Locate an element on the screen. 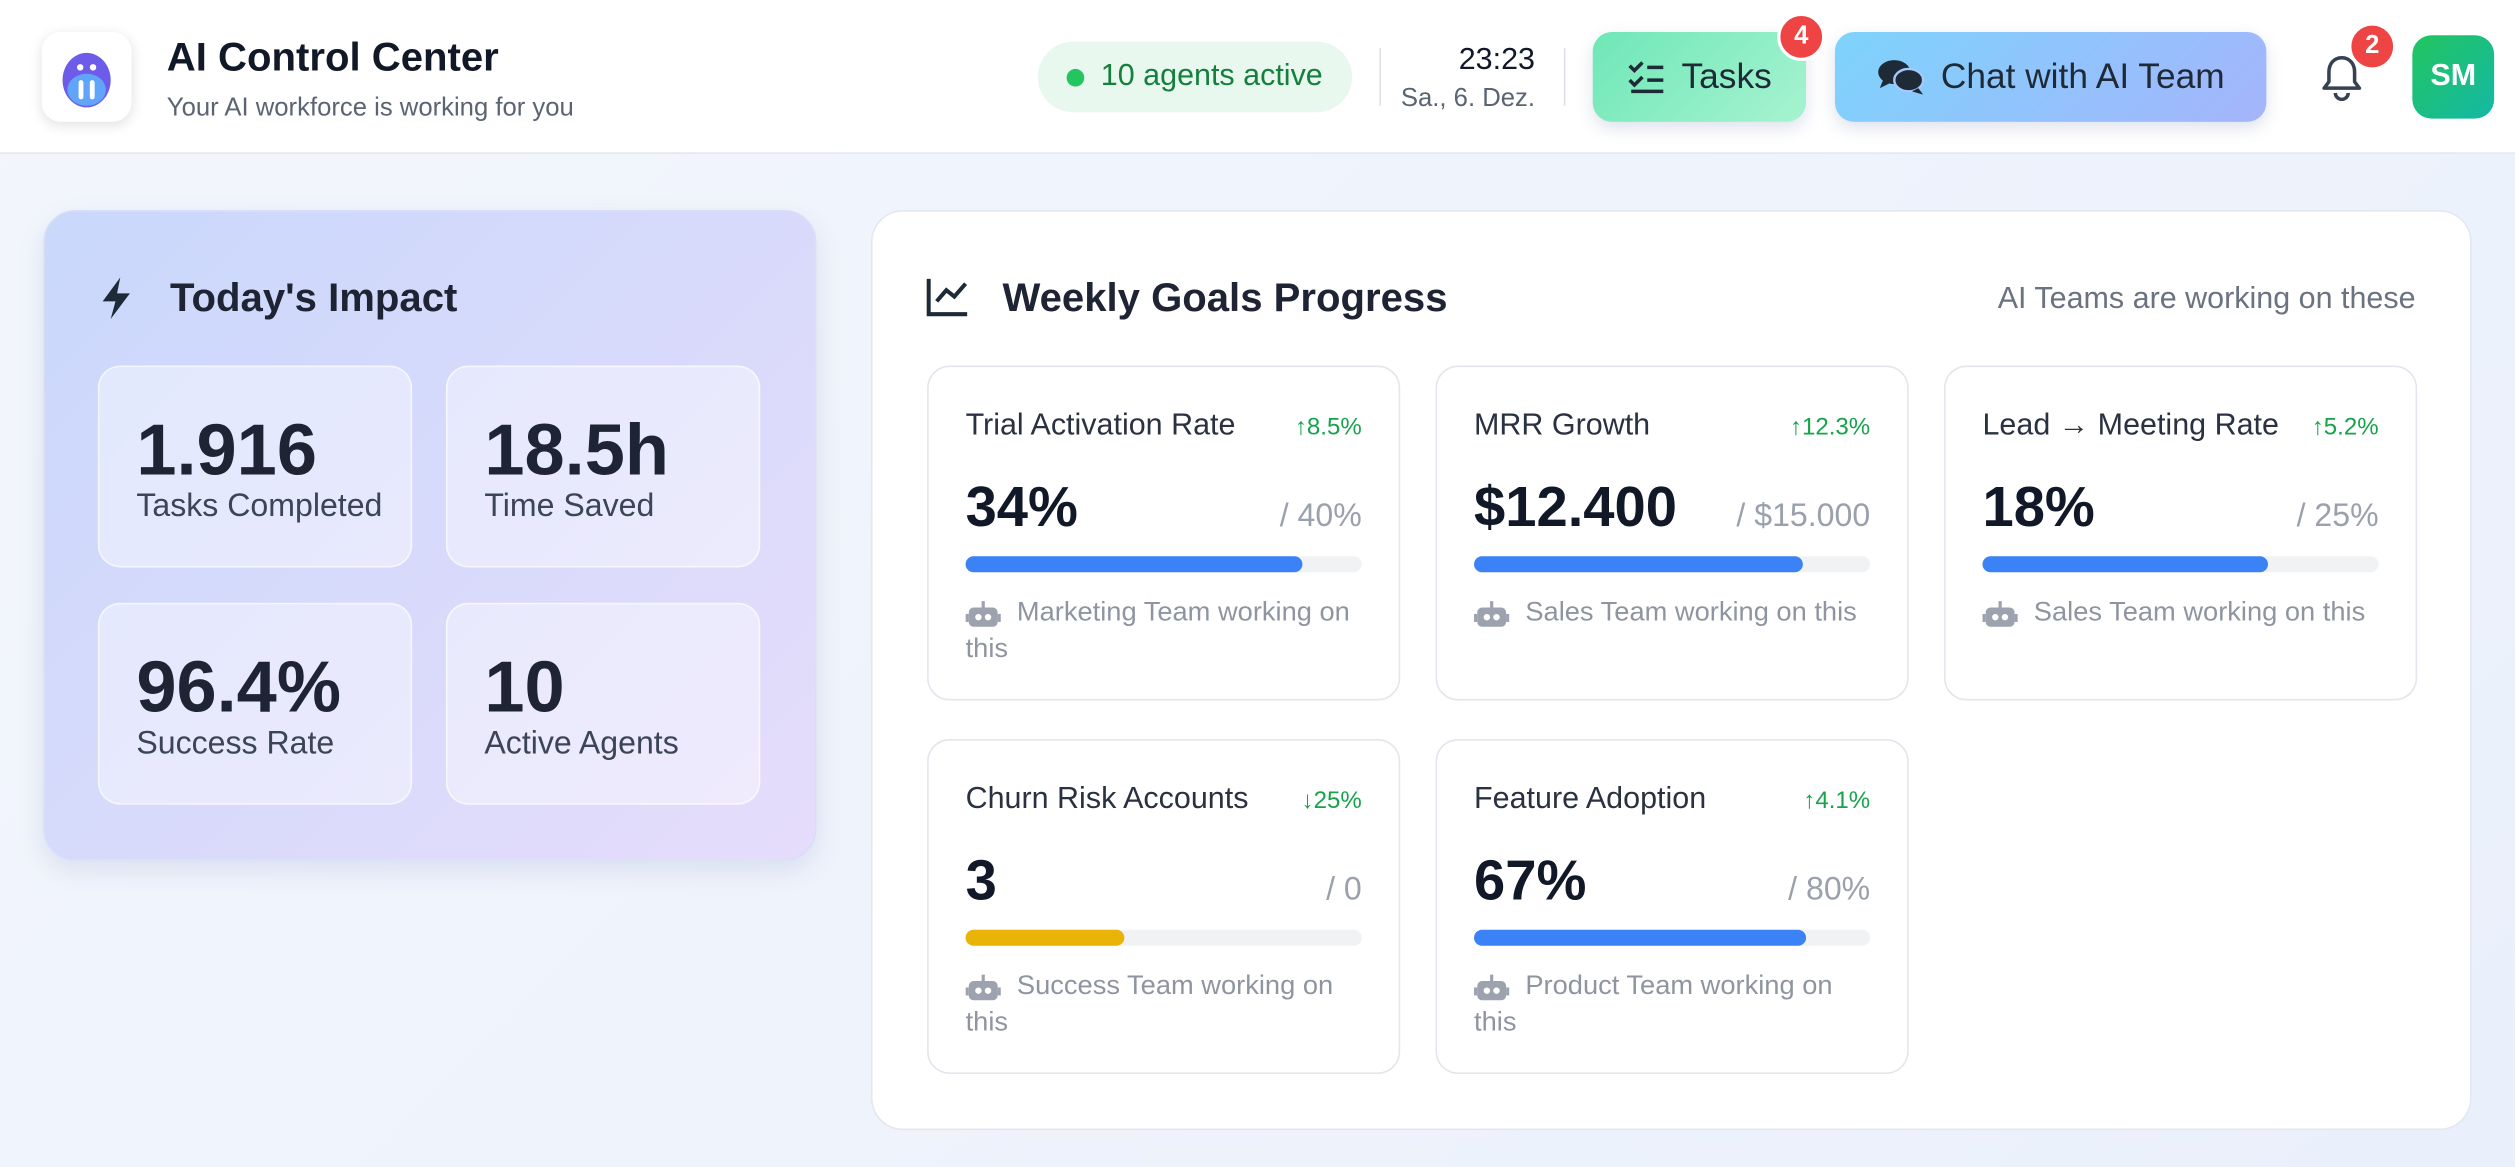  bolt-icon is located at coordinates (116, 298).